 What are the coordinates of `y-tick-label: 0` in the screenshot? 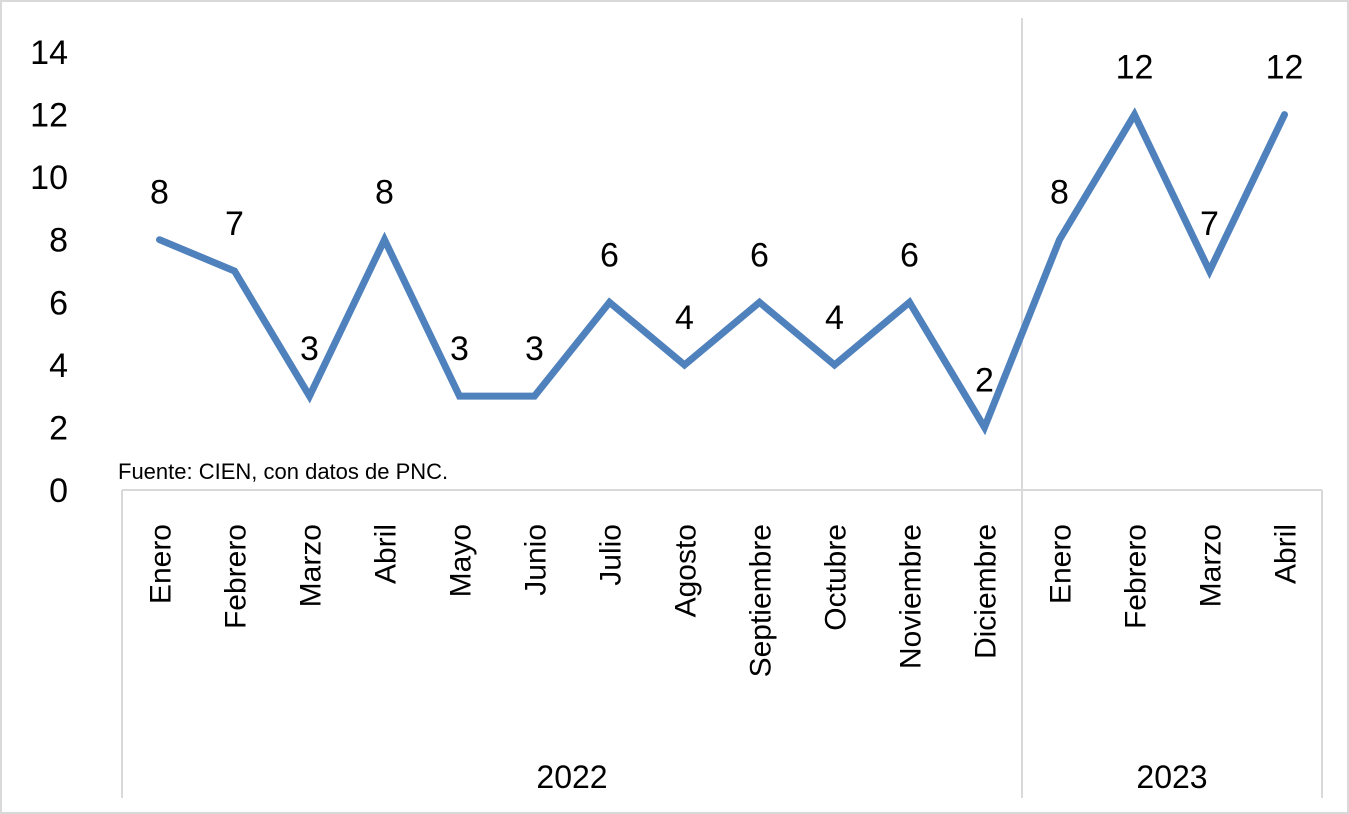 It's located at (58, 491).